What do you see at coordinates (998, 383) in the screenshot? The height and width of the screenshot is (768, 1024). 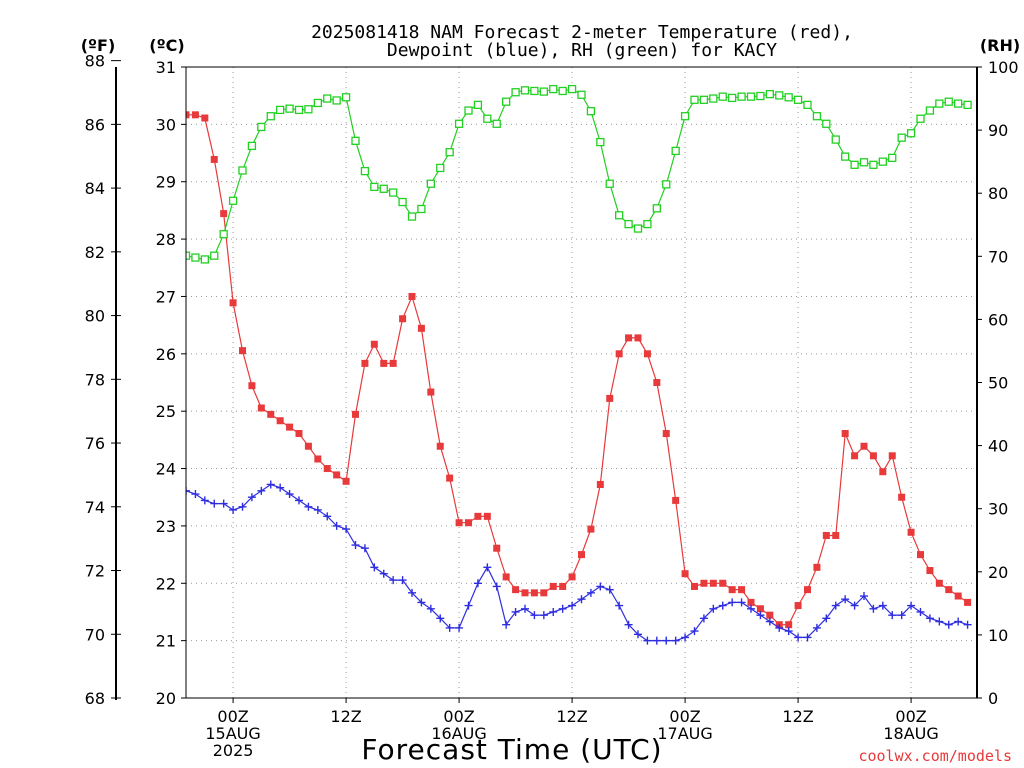 I see `rh-tick-label: 50` at bounding box center [998, 383].